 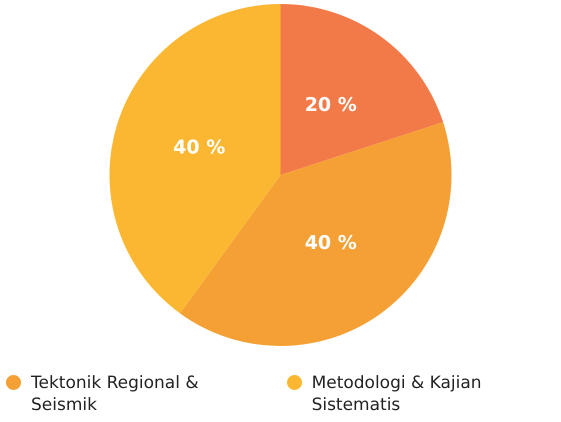 I want to click on legend-label: Tektonik Regional & Seismik, so click(x=115, y=394).